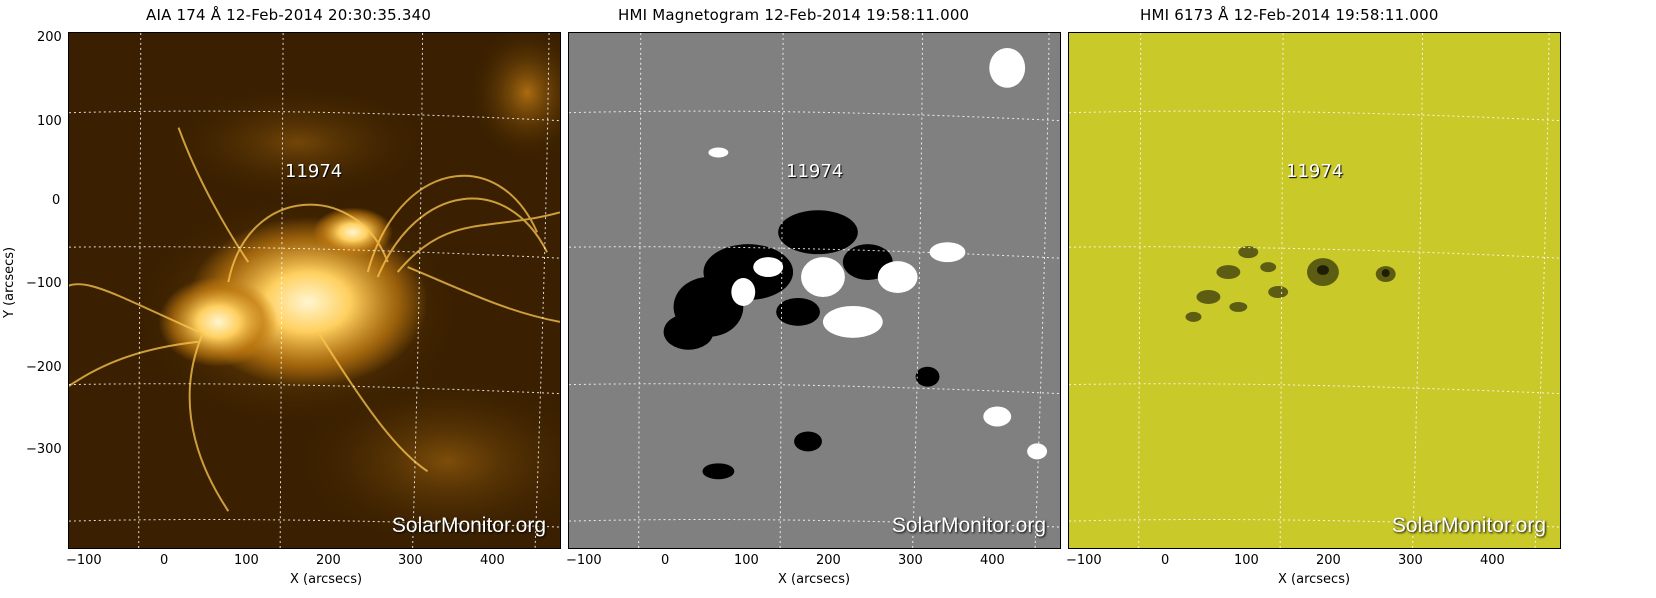 This screenshot has height=598, width=1656. I want to click on y-tick-label: 100, so click(49, 121).